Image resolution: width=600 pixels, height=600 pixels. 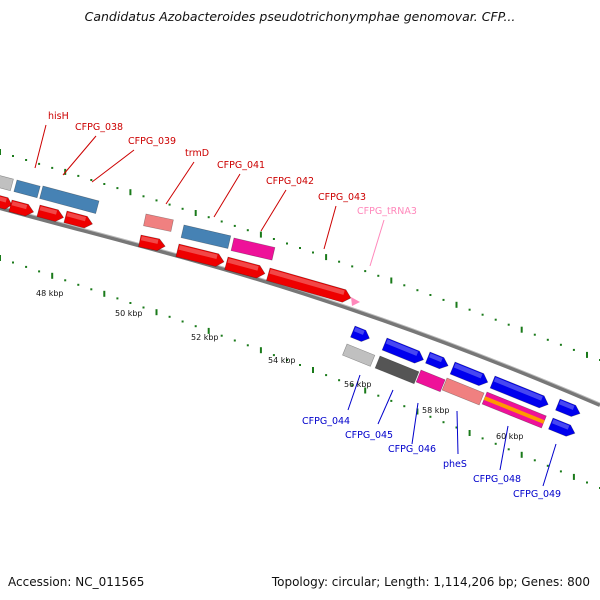 What do you see at coordinates (412, 449) in the screenshot?
I see `gene-label: CFPG_046` at bounding box center [412, 449].